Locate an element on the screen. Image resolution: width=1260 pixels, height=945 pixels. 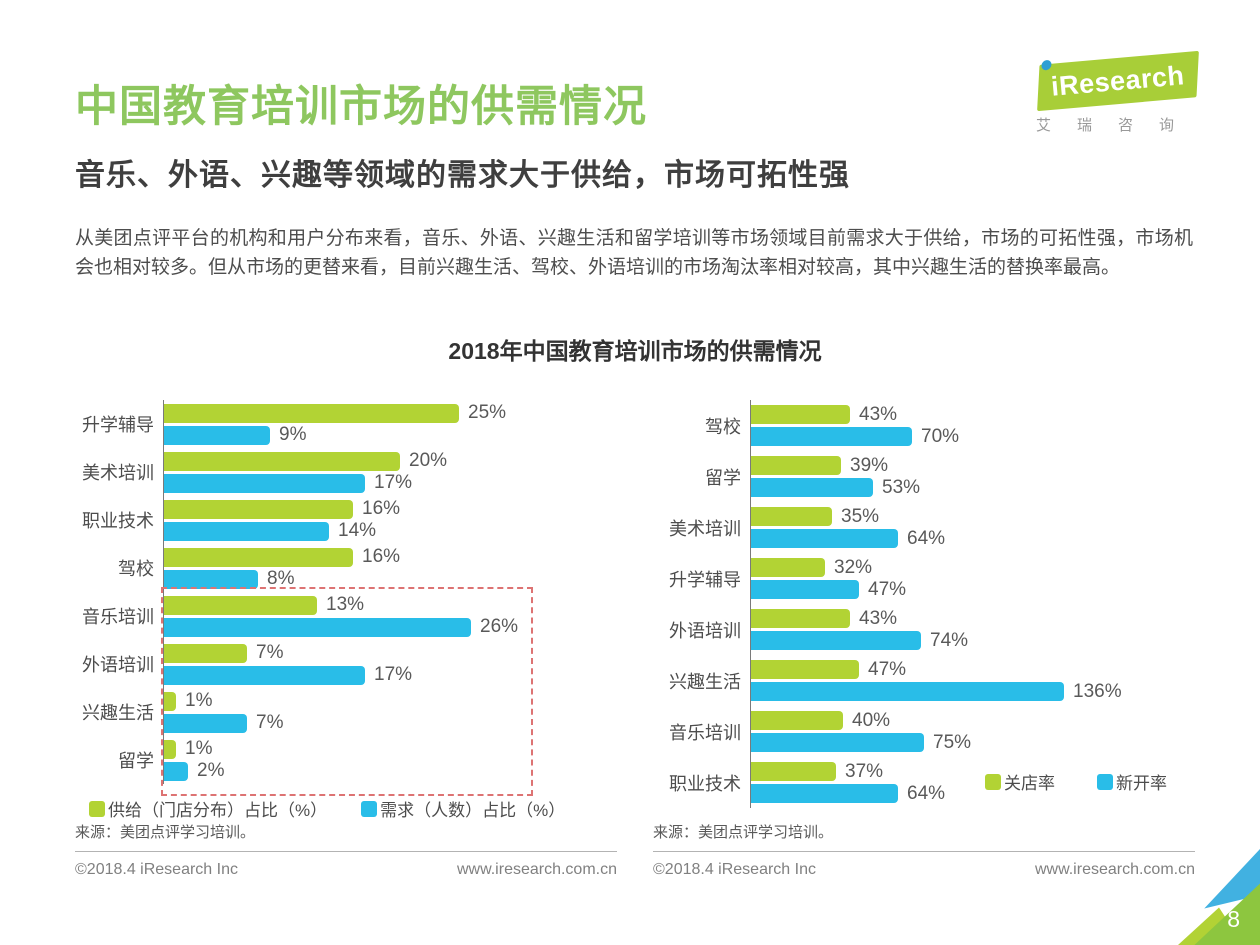
bar-row: 美术培训 20% 17% is located at coordinates (346, 472).